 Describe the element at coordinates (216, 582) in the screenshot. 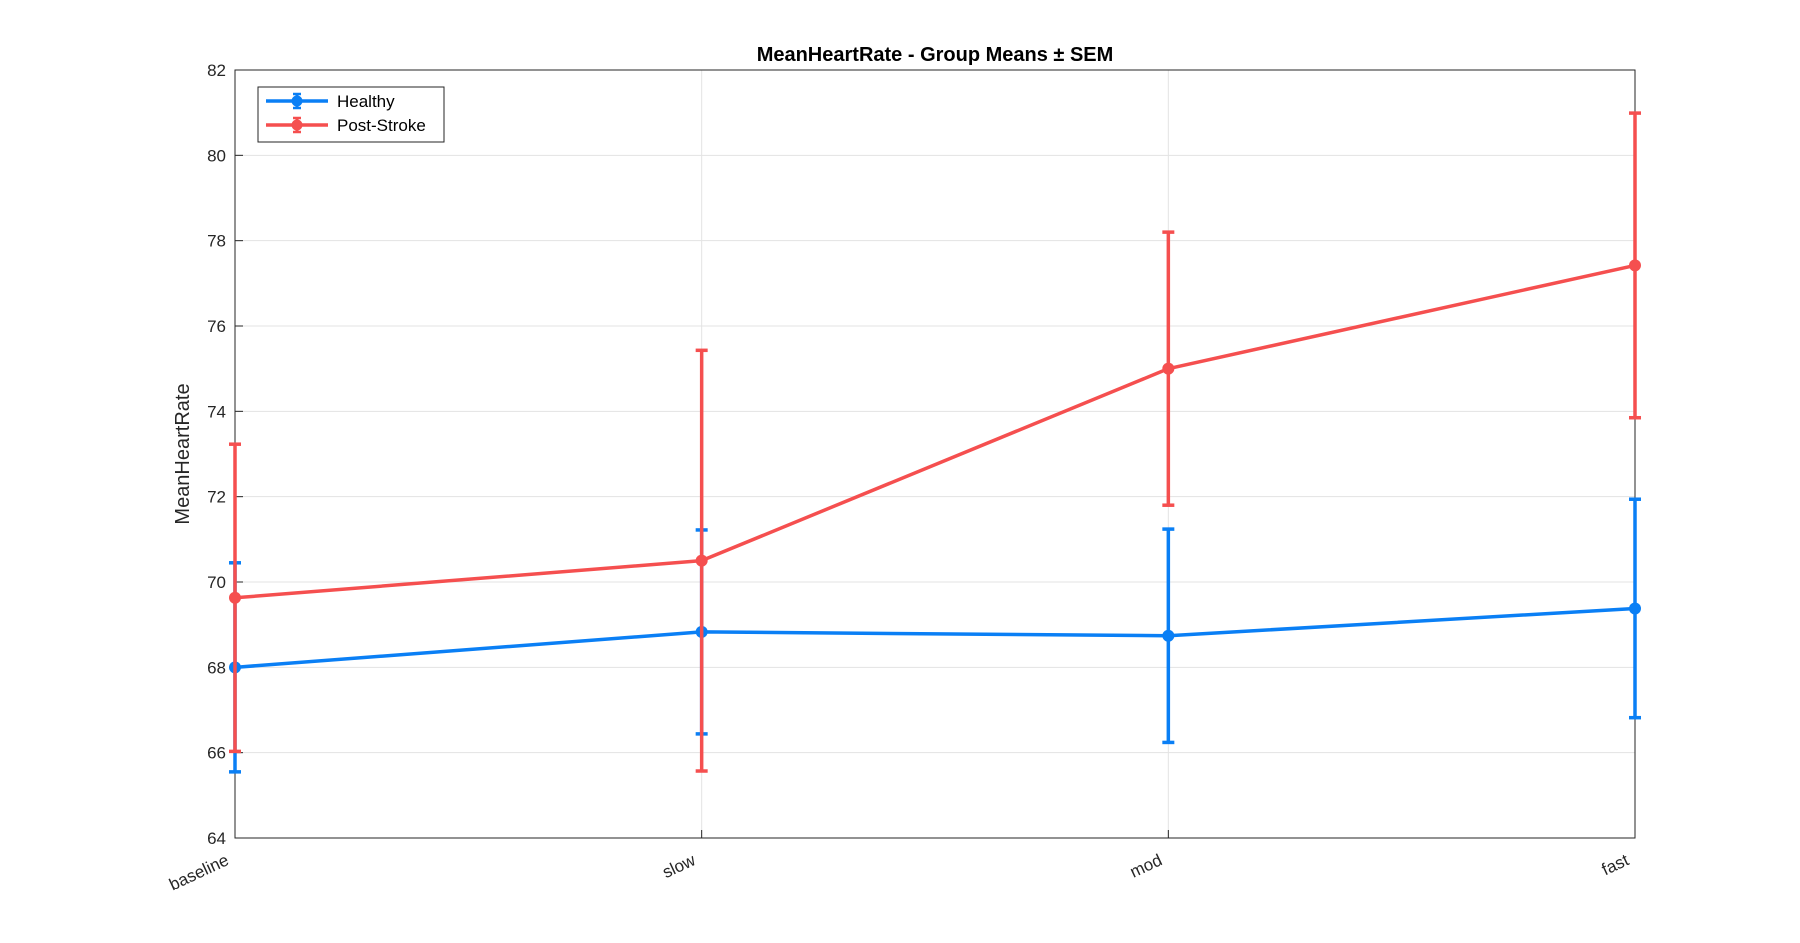

I see `y-tick-label: 70` at that location.